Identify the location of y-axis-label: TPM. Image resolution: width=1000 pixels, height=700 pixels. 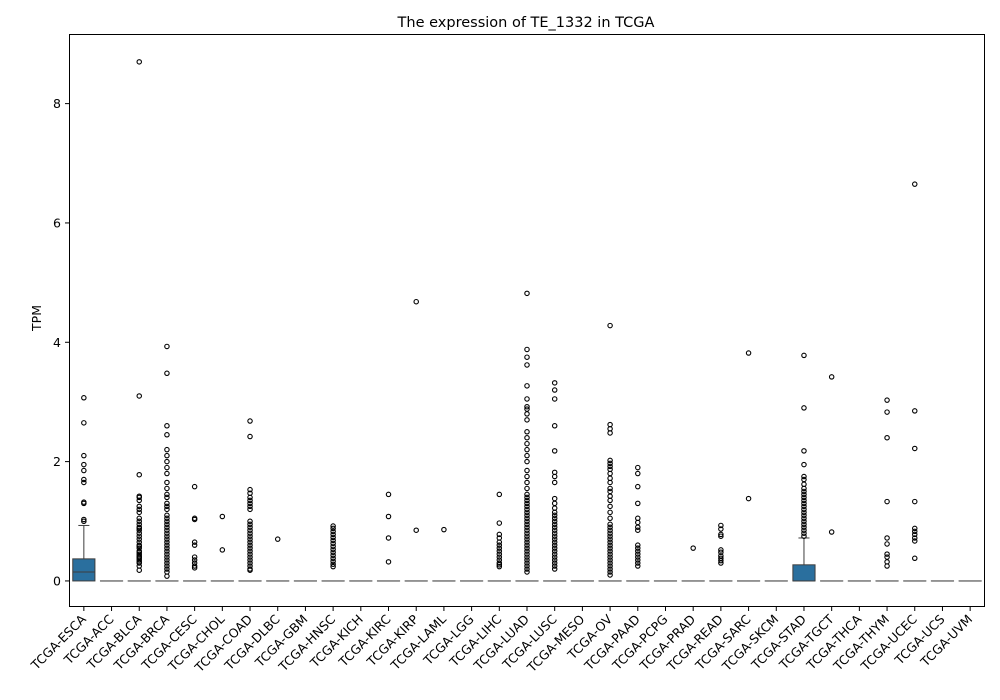
(36, 318).